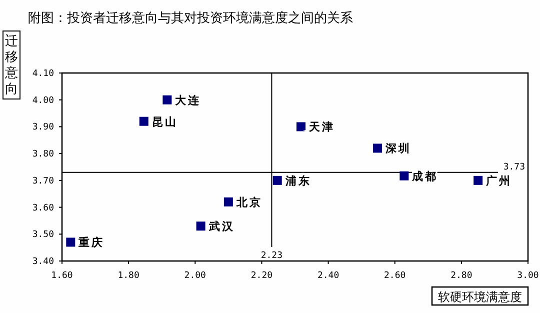  Describe the element at coordinates (298, 181) in the screenshot. I see `annotation: 浦东` at that location.